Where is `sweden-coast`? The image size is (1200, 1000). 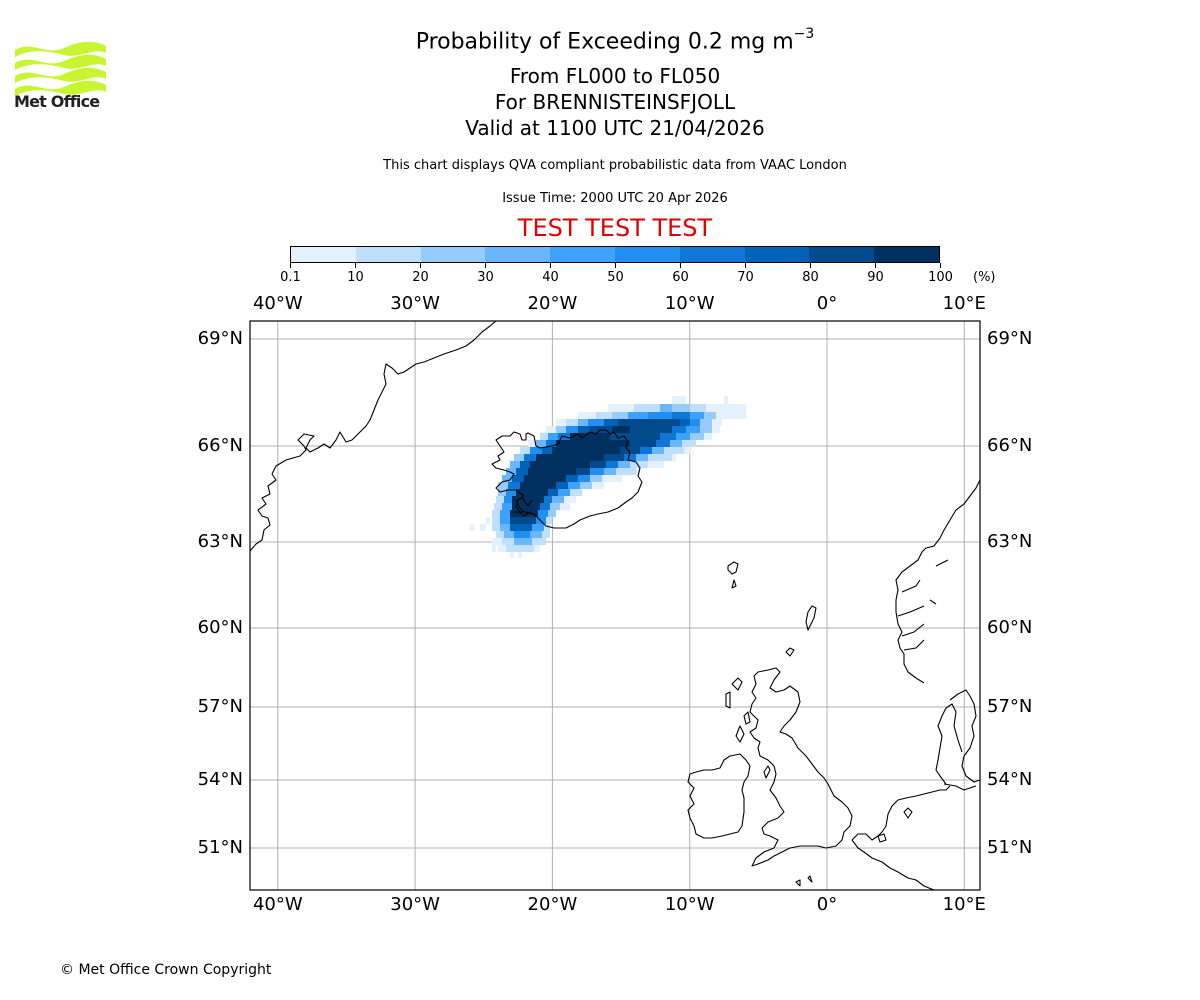 sweden-coast is located at coordinates (965, 736).